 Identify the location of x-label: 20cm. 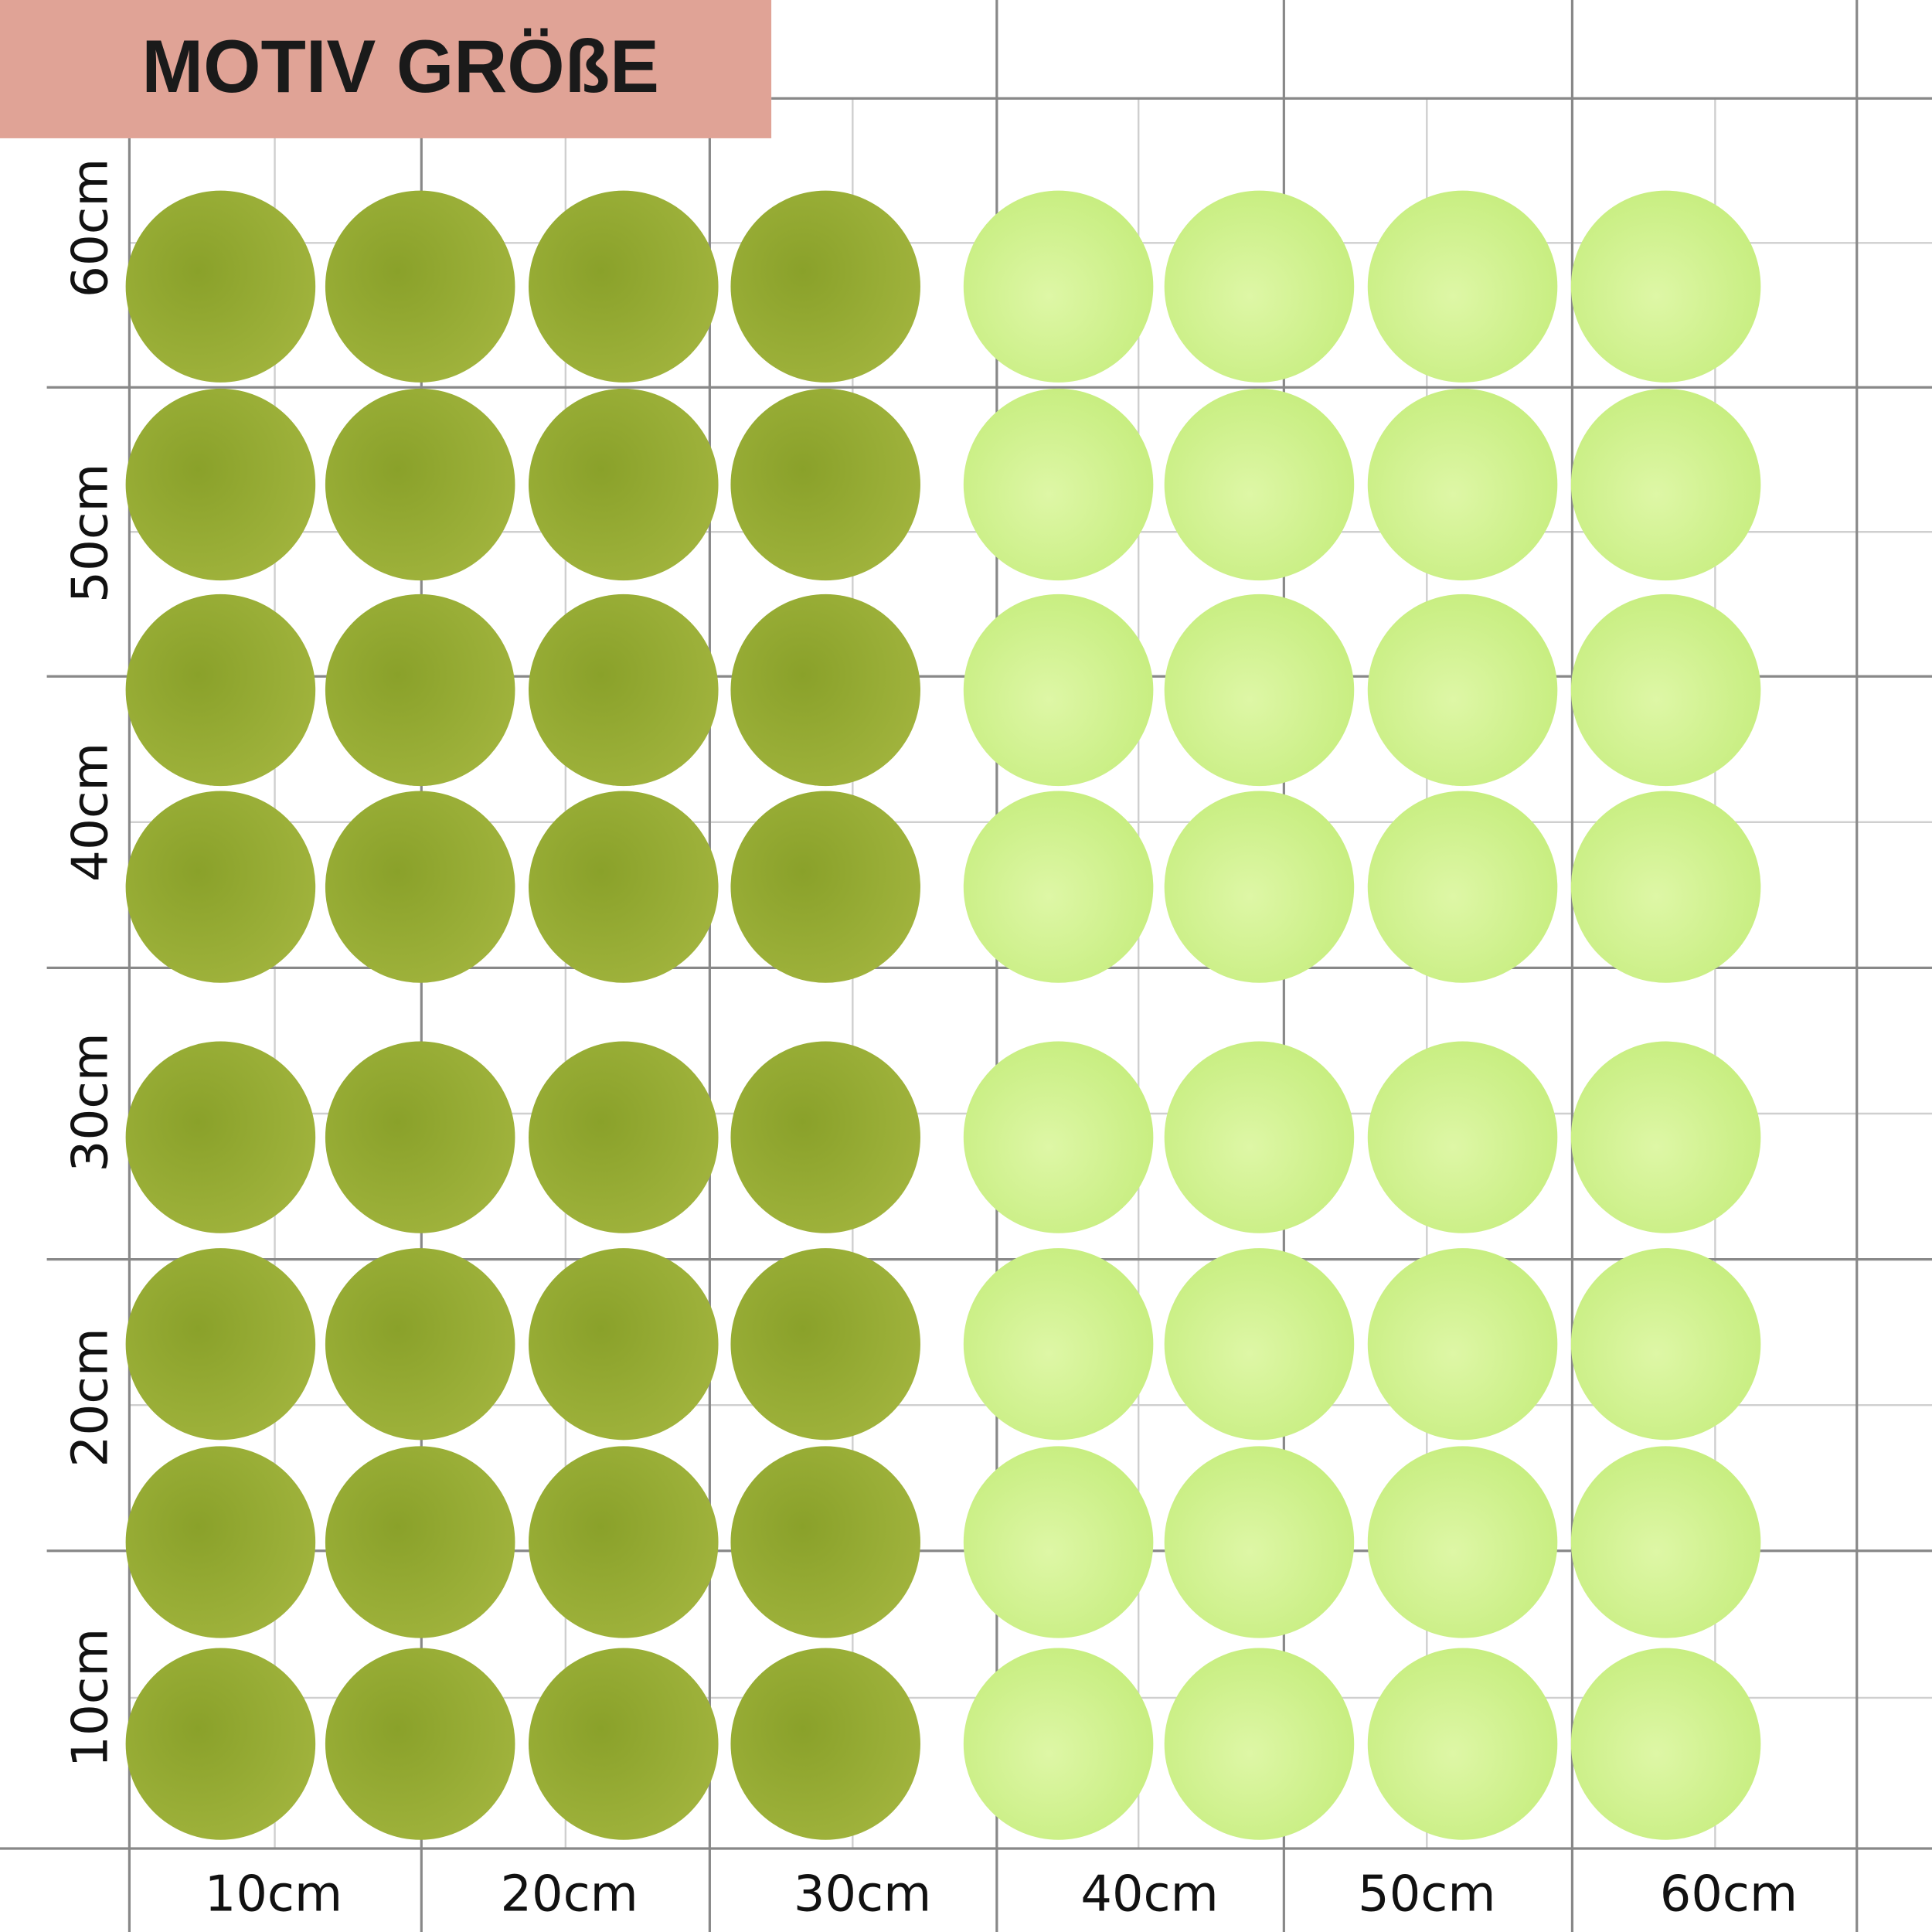
(569, 1894).